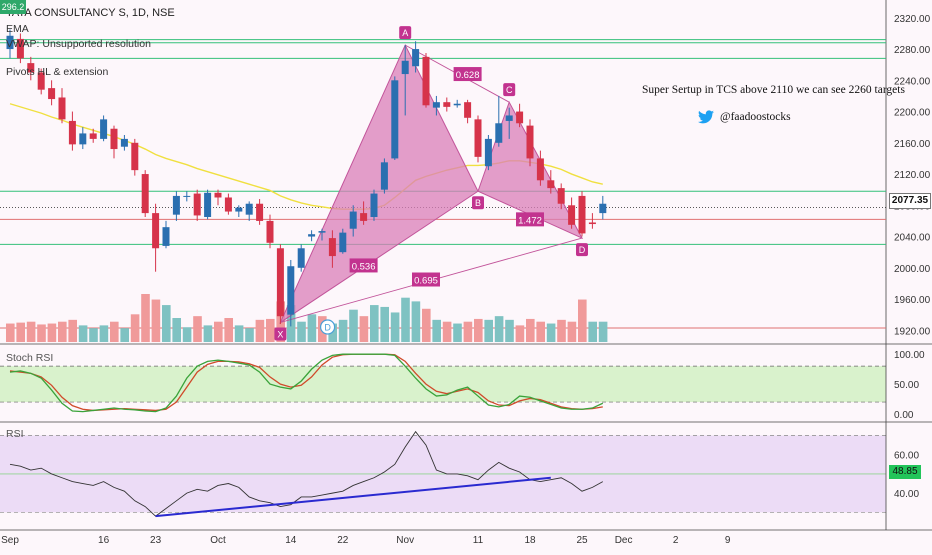 The height and width of the screenshot is (555, 932). I want to click on price-tick-label: 2120.00, so click(912, 175).